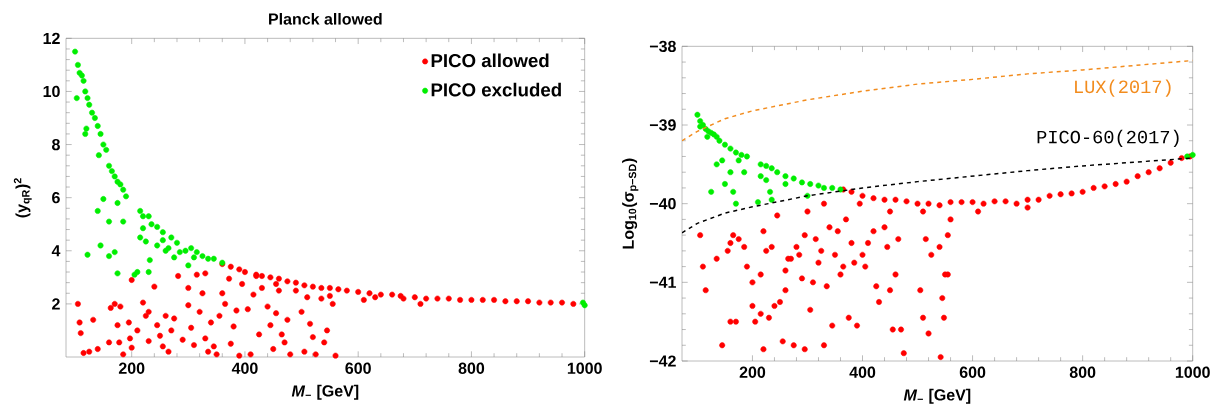 The image size is (1219, 415). I want to click on y-tick-label: 4, so click(56, 251).